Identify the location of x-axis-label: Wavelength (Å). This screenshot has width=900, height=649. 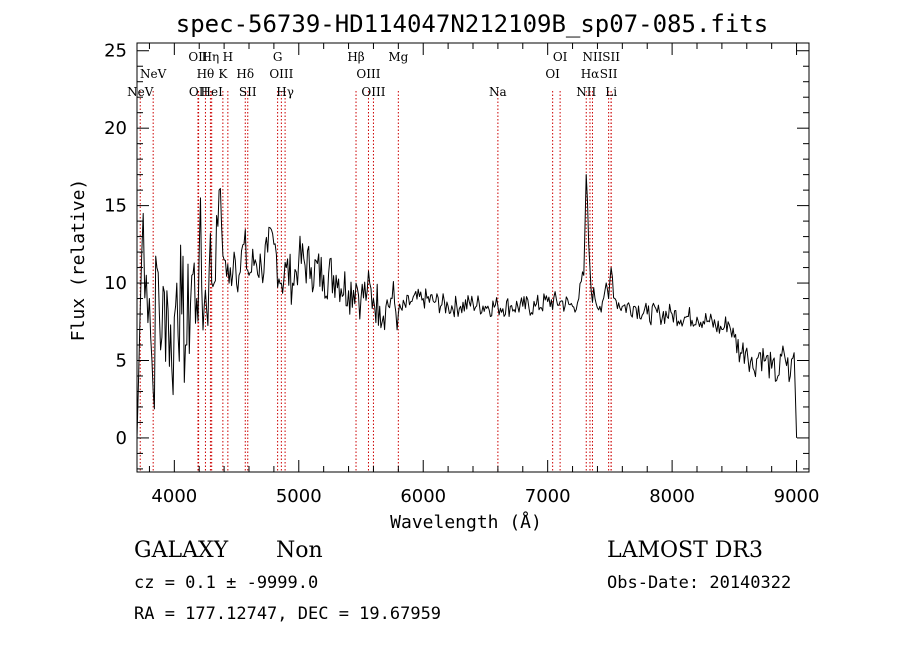
(466, 522).